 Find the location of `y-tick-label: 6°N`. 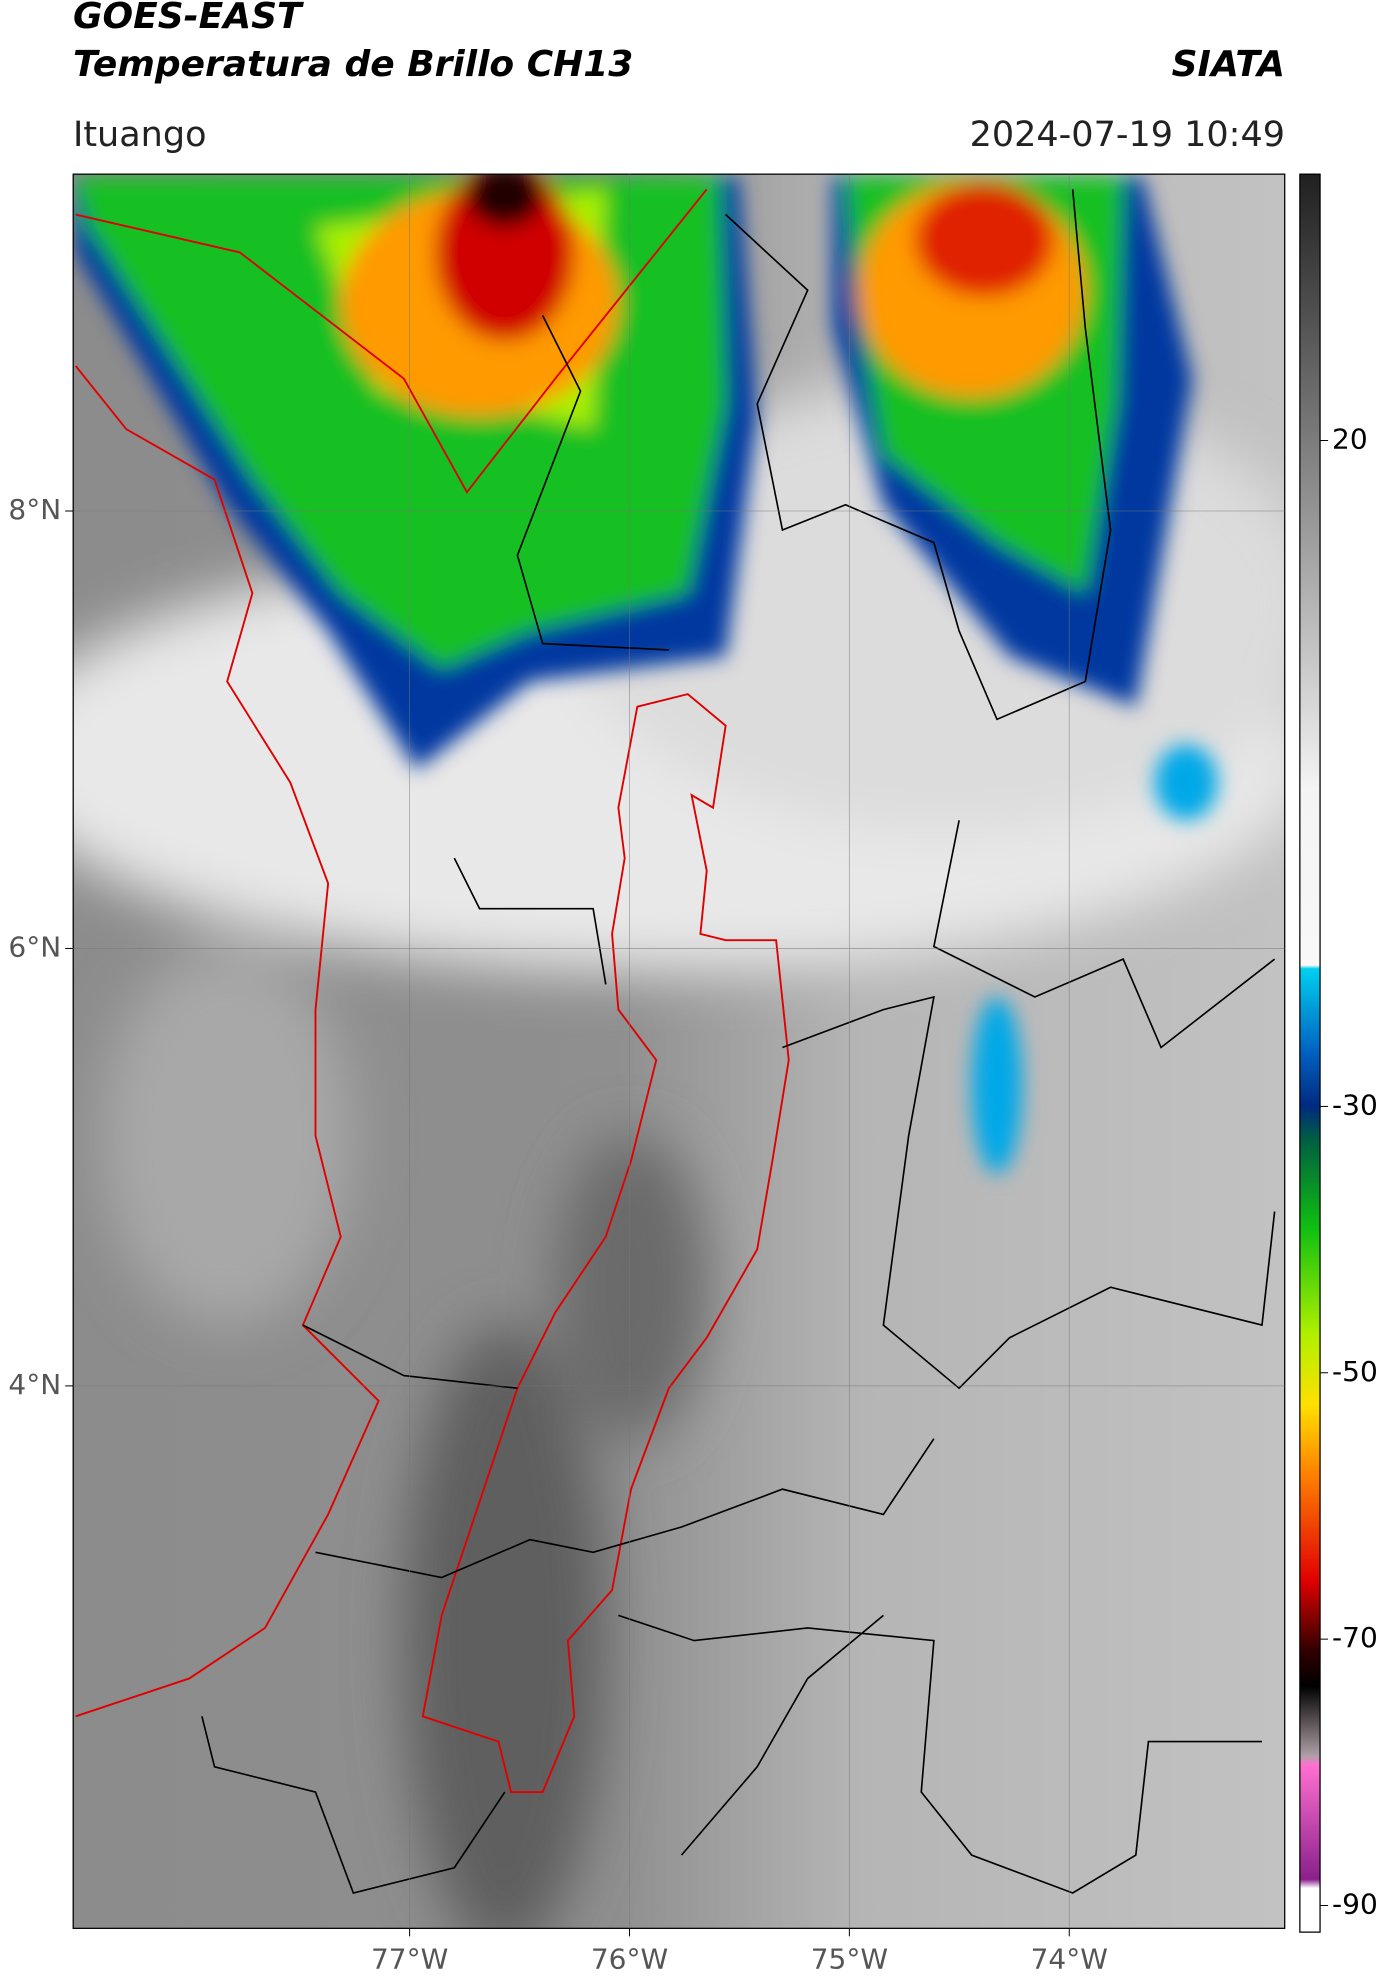

y-tick-label: 6°N is located at coordinates (34, 946).